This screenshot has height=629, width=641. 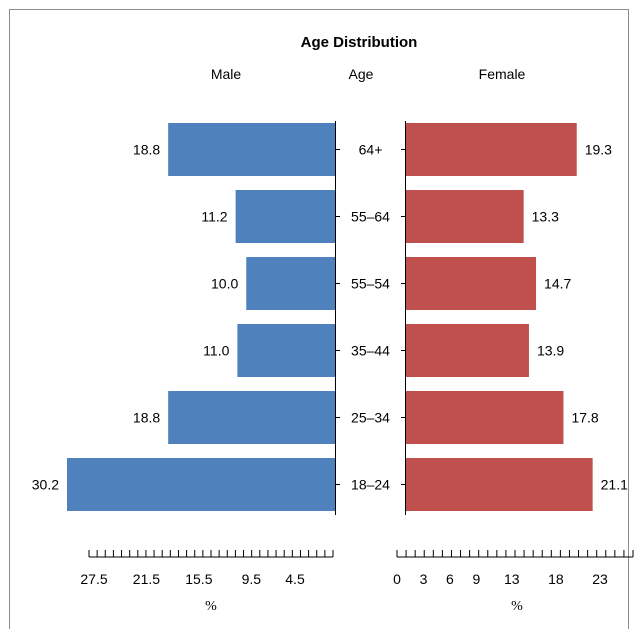 I want to click on male-axis-tick-label: 27.5, so click(x=93, y=579).